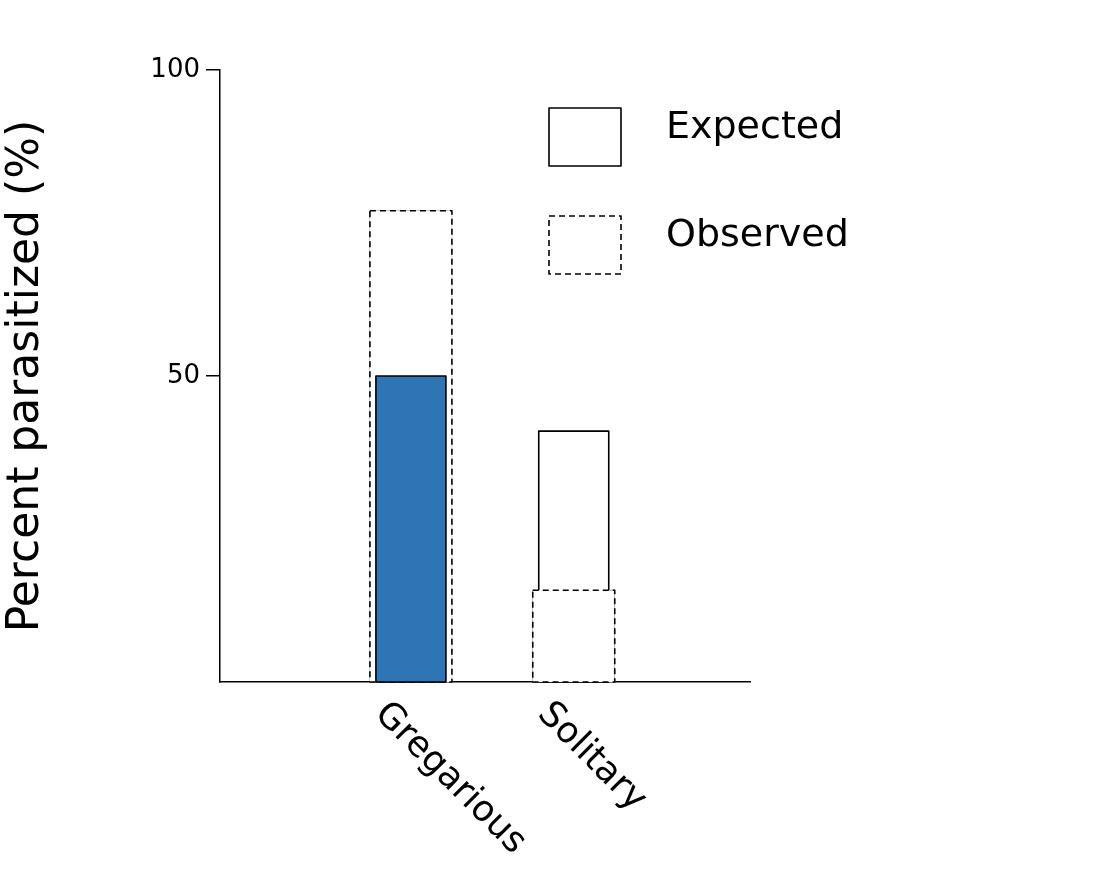  Describe the element at coordinates (24, 376) in the screenshot. I see `y-axis-title: Percent parasitized (%)` at that location.